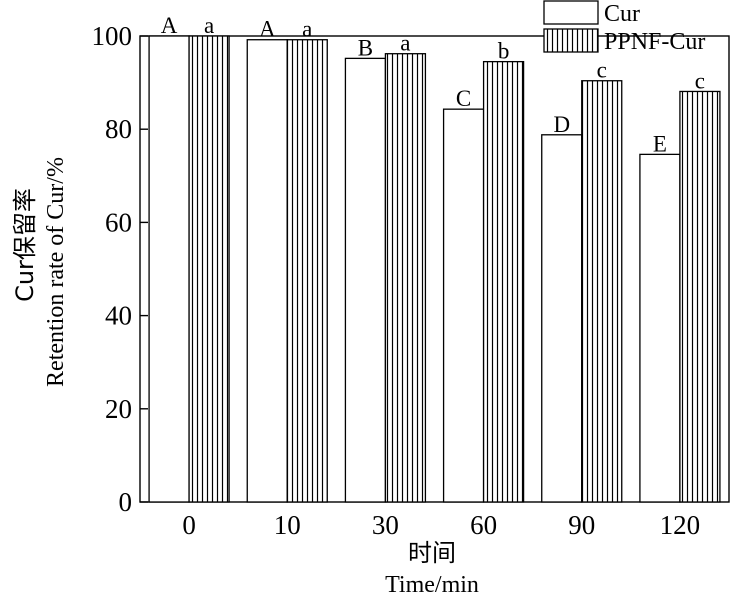 This screenshot has width=739, height=597. Describe the element at coordinates (581, 525) in the screenshot. I see `x-tick-label: 90` at that location.